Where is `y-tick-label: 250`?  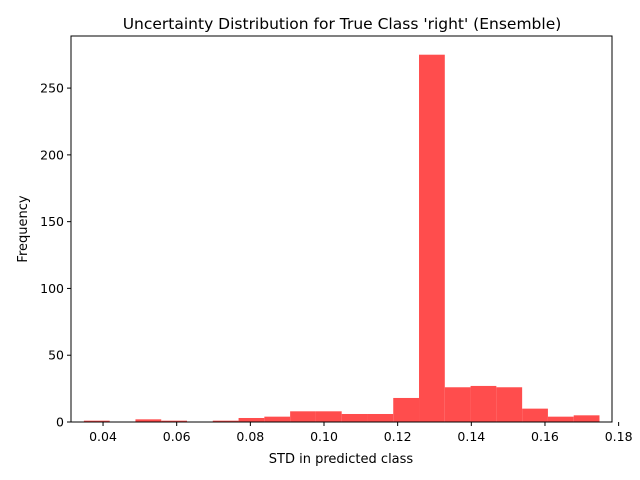 y-tick-label: 250 is located at coordinates (52, 88).